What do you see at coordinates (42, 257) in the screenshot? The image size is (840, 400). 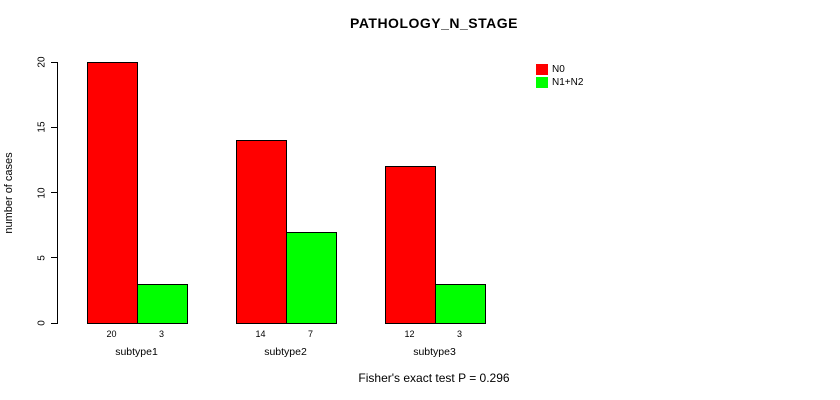 I see `y-tick-label: 5` at bounding box center [42, 257].